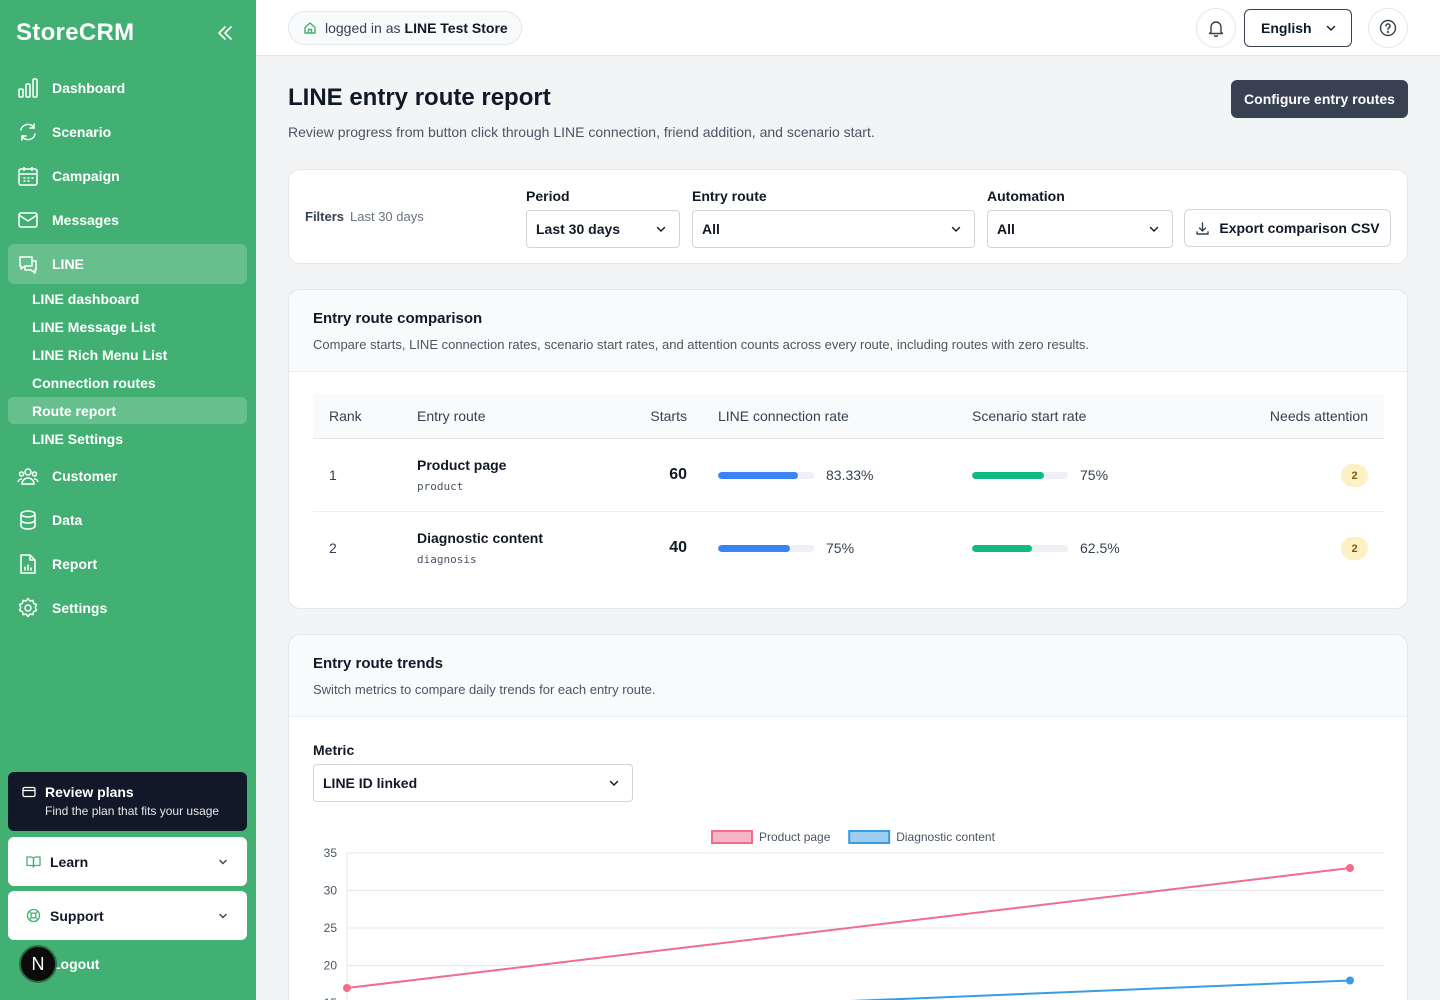 This screenshot has width=1440, height=1000. Describe the element at coordinates (333, 548) in the screenshot. I see `row-rank: 2` at that location.